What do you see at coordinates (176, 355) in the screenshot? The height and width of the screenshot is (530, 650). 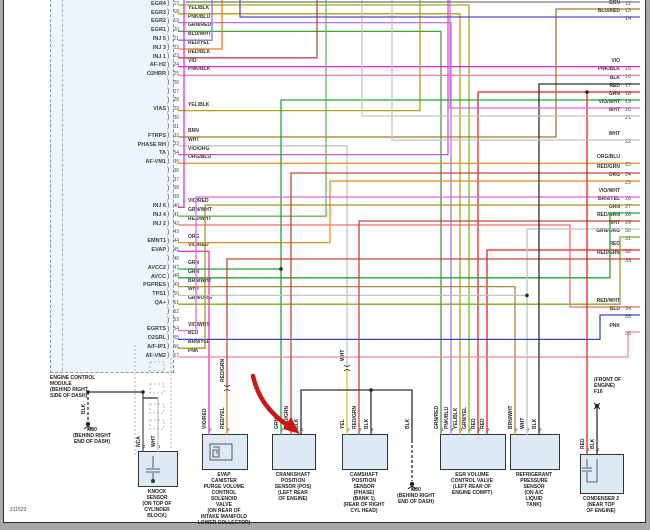 I see `ecm-pin-57-number: 57` at bounding box center [176, 355].